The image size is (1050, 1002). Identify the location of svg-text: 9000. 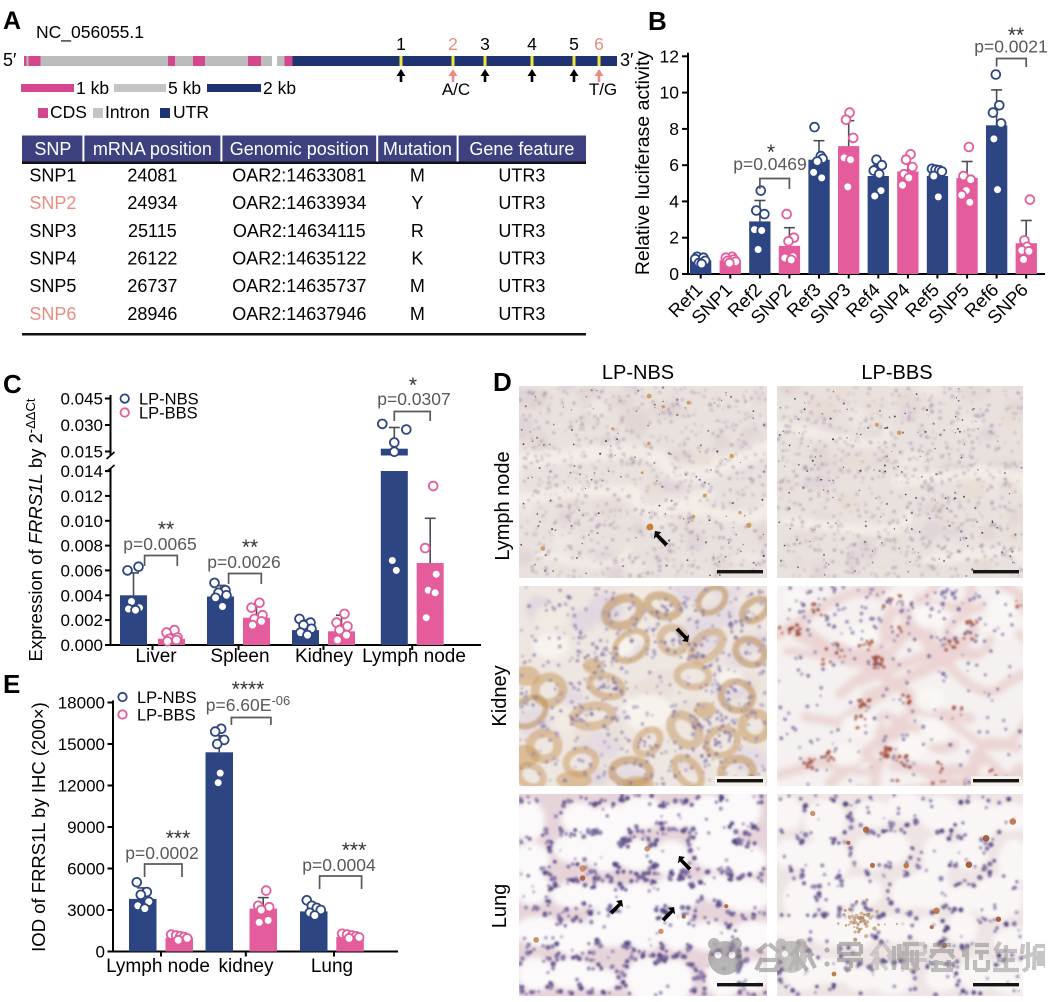
(86, 827).